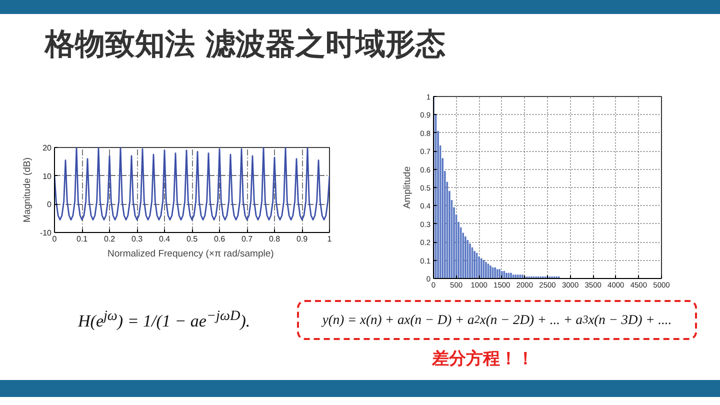  I want to click on y-tick-label: -10, so click(46, 233).